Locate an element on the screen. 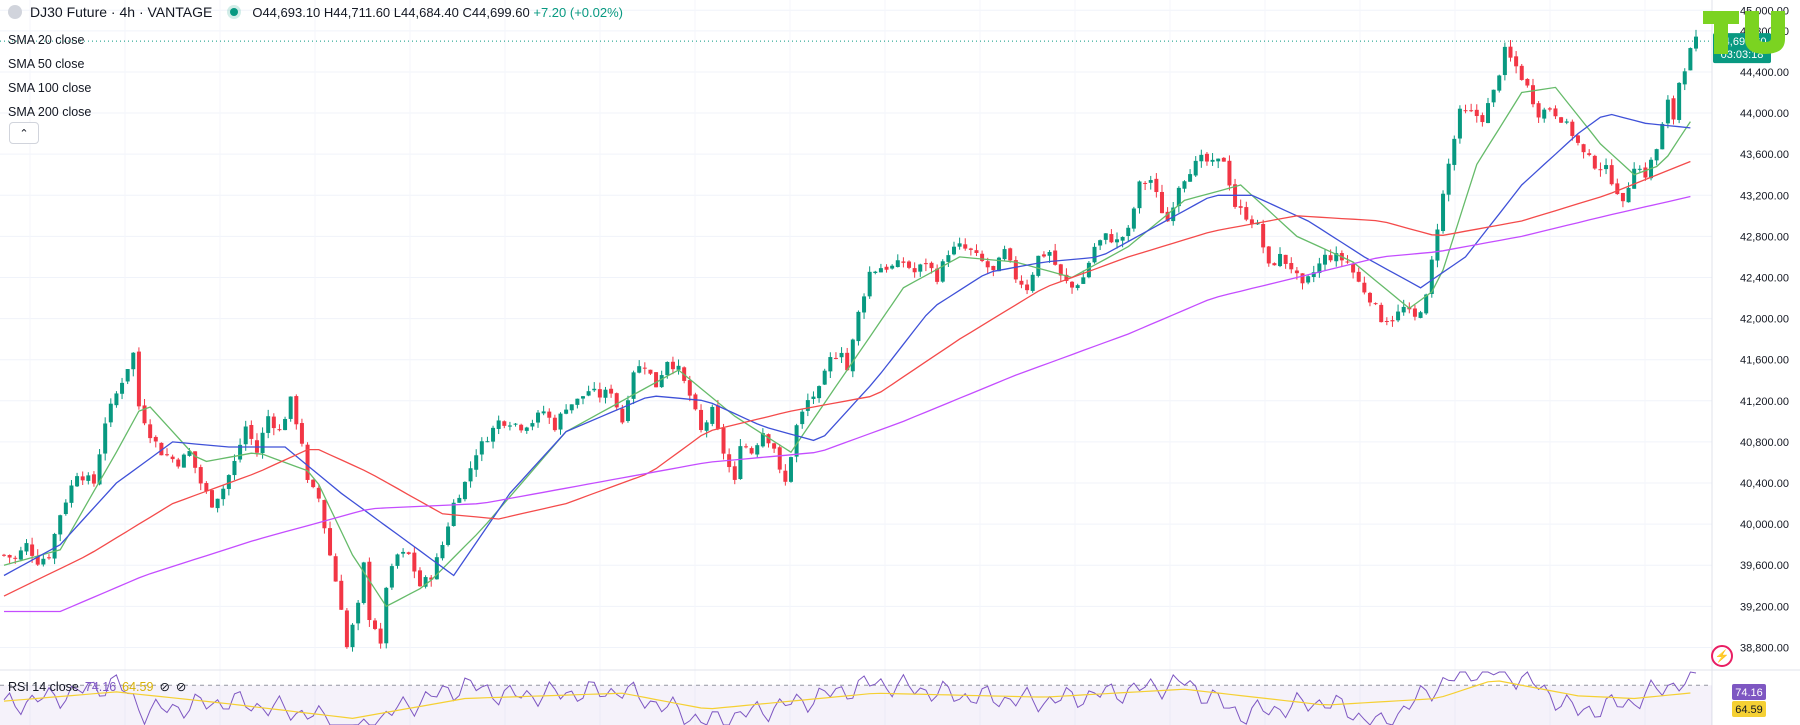 Image resolution: width=1800 pixels, height=725 pixels. live-dot-icon is located at coordinates (234, 12).